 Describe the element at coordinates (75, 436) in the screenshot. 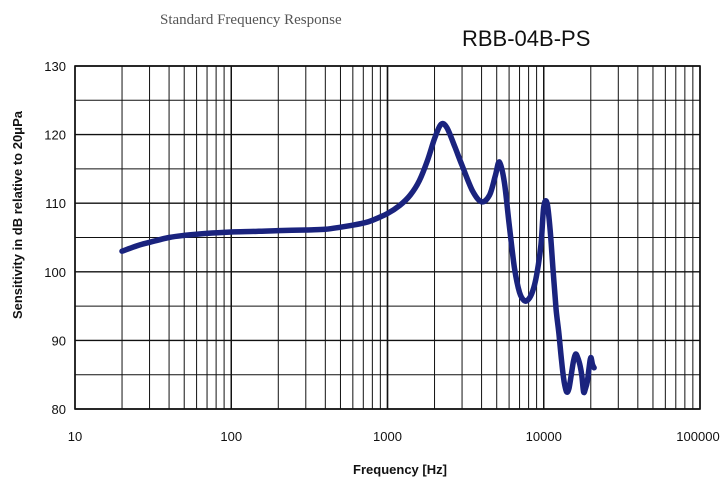

I see `x-tick-label: 10` at that location.